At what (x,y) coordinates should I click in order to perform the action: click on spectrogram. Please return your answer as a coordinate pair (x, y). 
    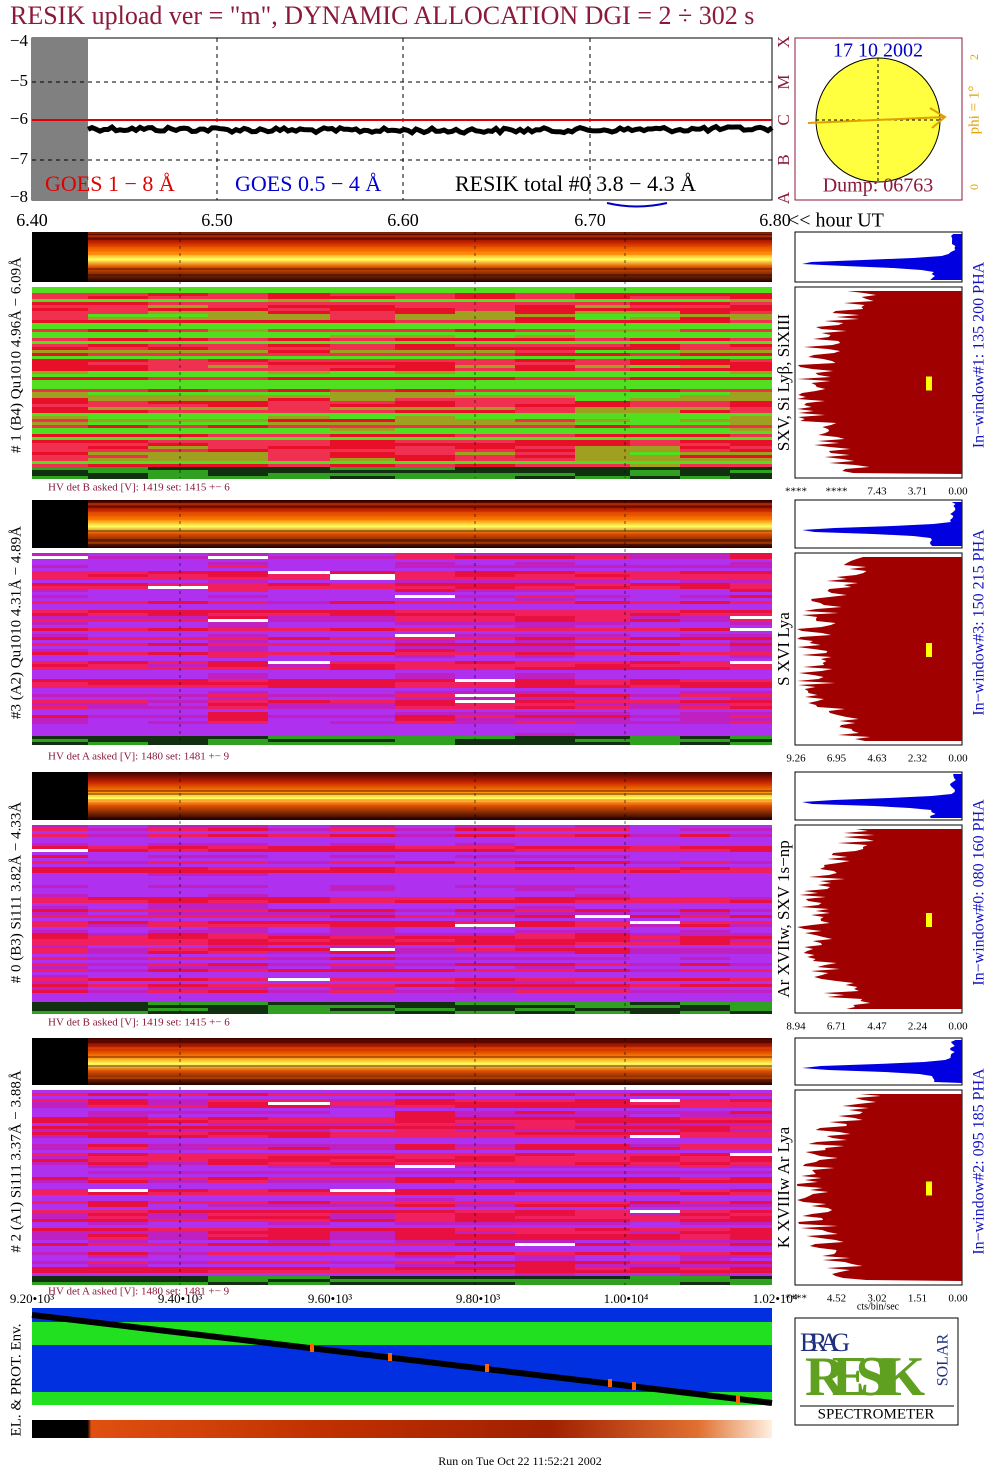
    Looking at the image, I should click on (402, 919).